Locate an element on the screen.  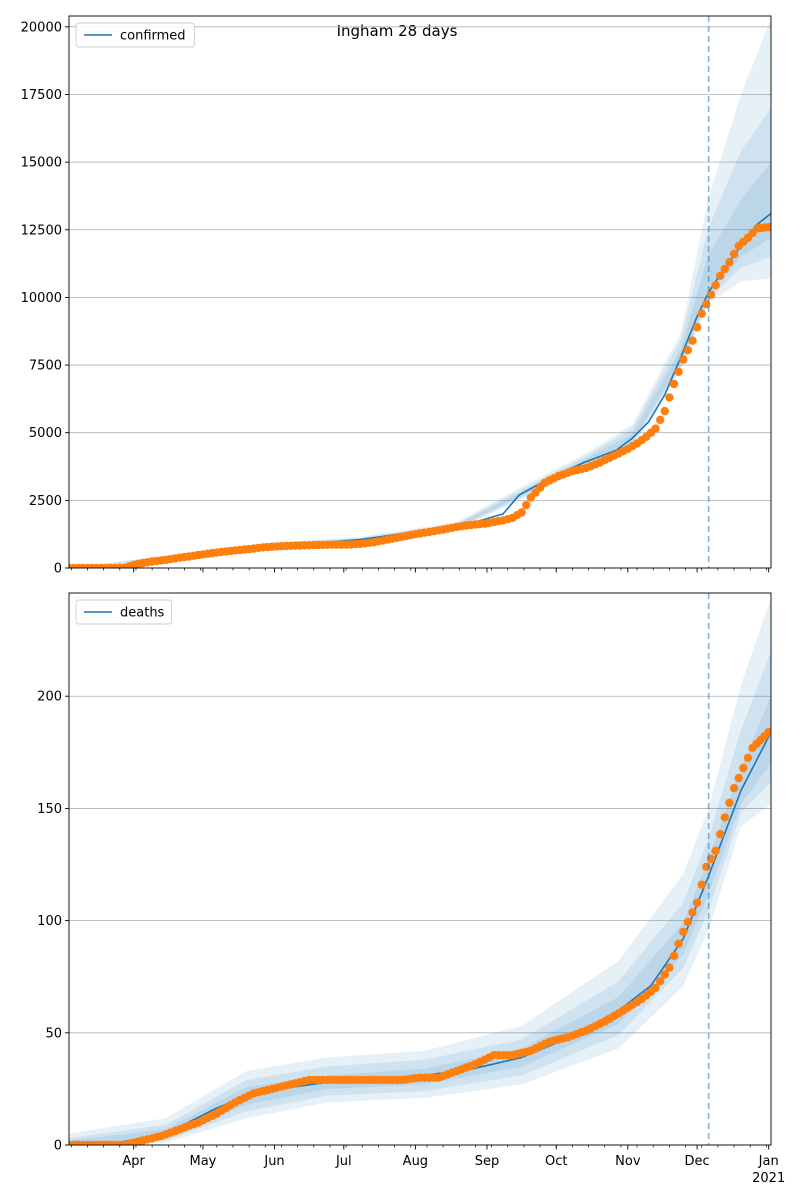
legend: deaths is located at coordinates (124, 612).